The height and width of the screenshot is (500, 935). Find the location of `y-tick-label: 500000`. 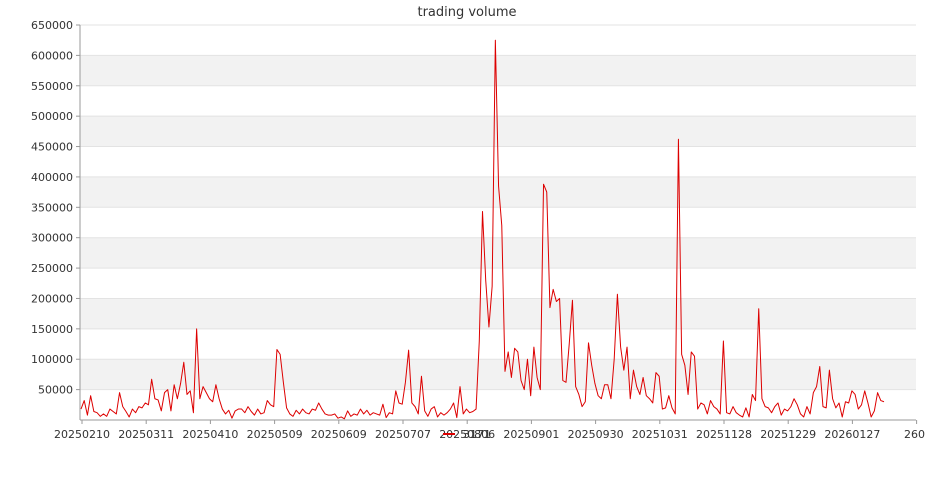

y-tick-label: 500000 is located at coordinates (52, 116).